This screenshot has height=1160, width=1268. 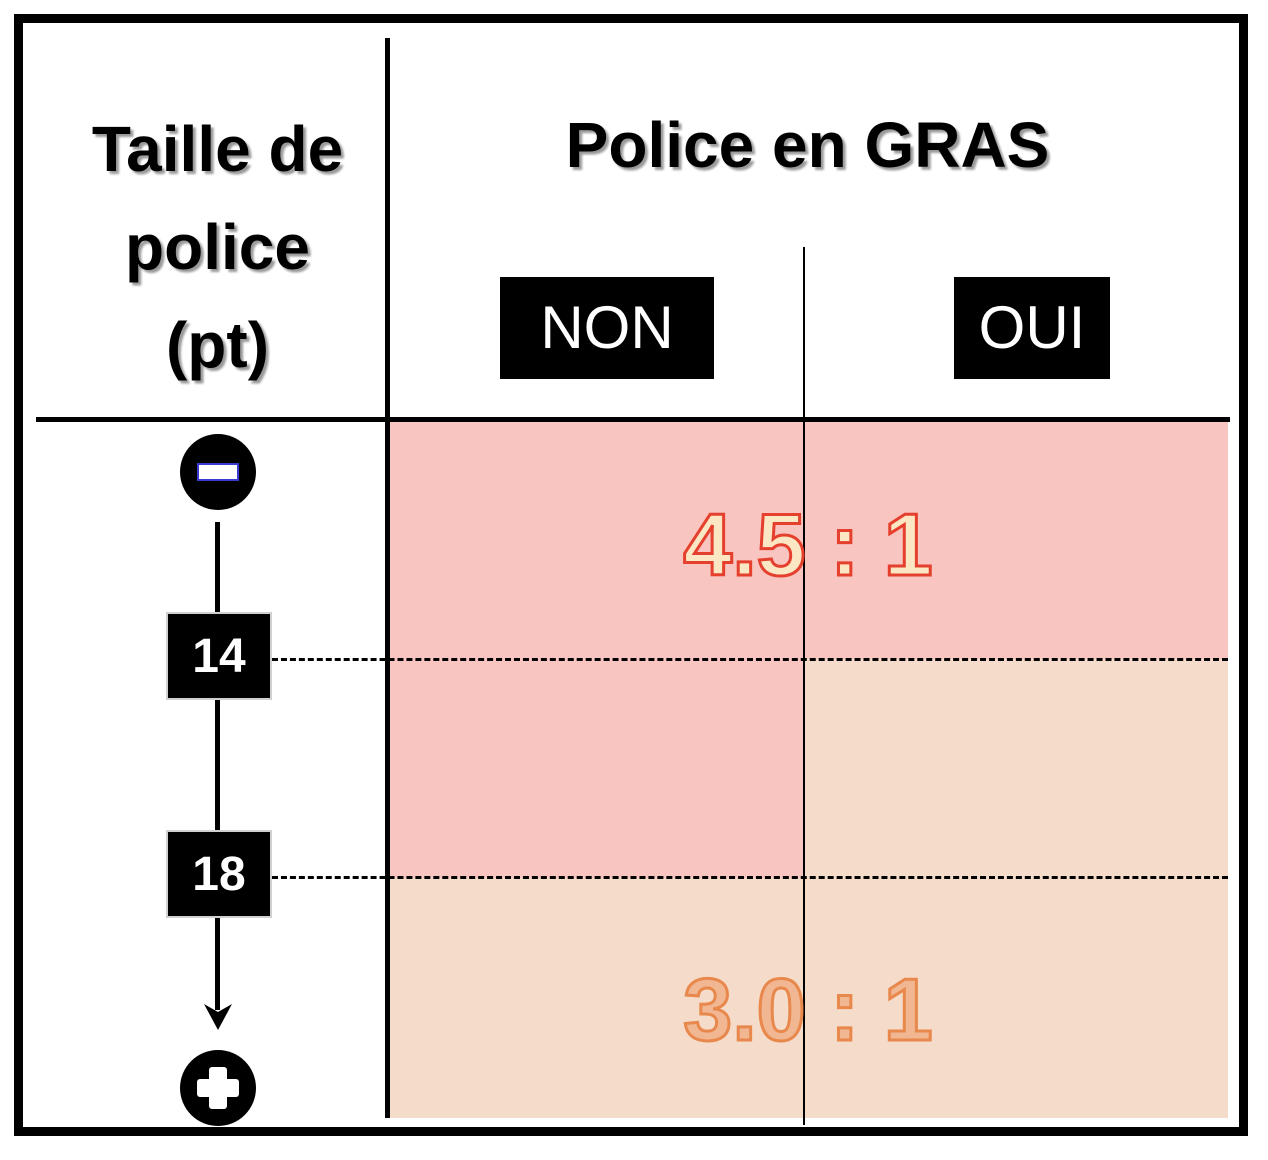 I want to click on marker-14: 14, so click(x=219, y=656).